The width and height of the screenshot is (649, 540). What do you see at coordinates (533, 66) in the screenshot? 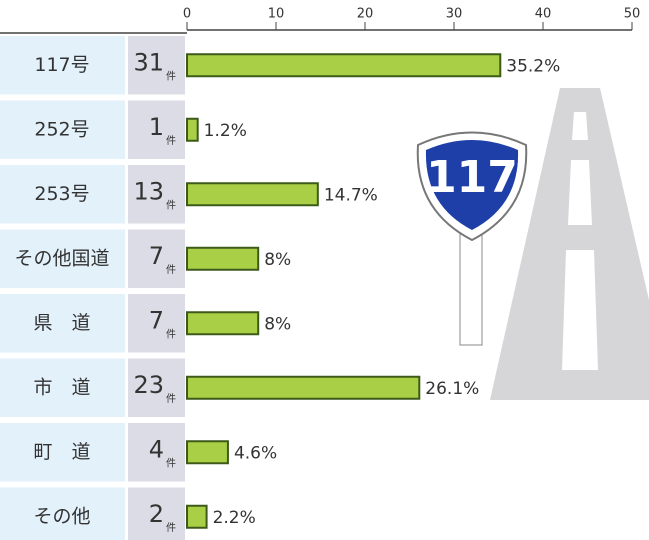
I see `value-label: 35.2%` at bounding box center [533, 66].